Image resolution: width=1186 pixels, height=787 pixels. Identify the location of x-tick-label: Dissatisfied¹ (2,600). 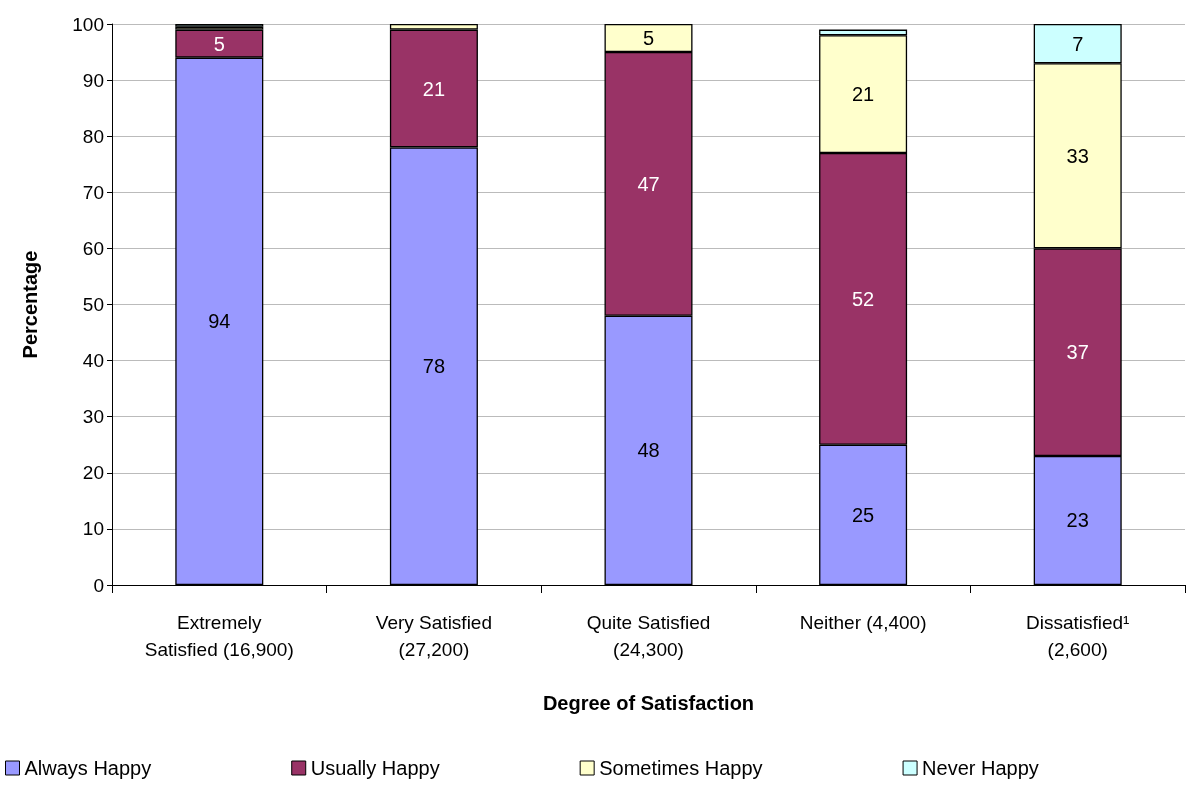
(1077, 636).